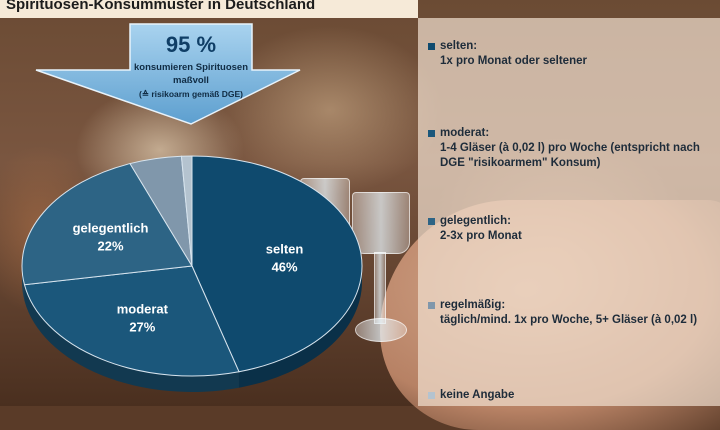  I want to click on pie-label-name: gelegentlich, so click(111, 227).